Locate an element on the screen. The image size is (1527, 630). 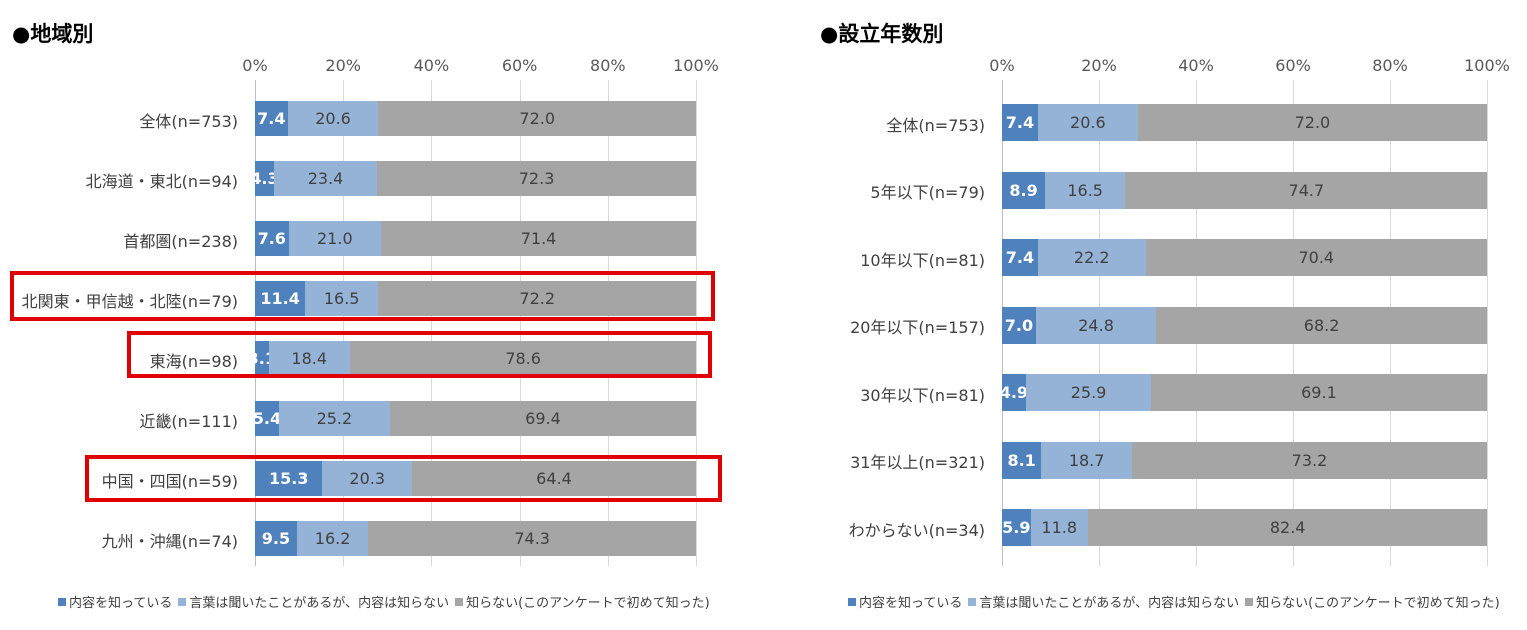
data-label: 16.2 is located at coordinates (332, 538).